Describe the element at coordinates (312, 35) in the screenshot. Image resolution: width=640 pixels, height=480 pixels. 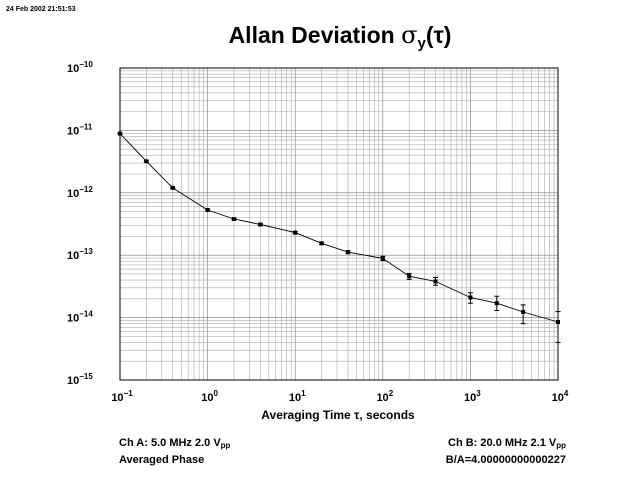
I see `chart-title-main: Allan Deviation` at that location.